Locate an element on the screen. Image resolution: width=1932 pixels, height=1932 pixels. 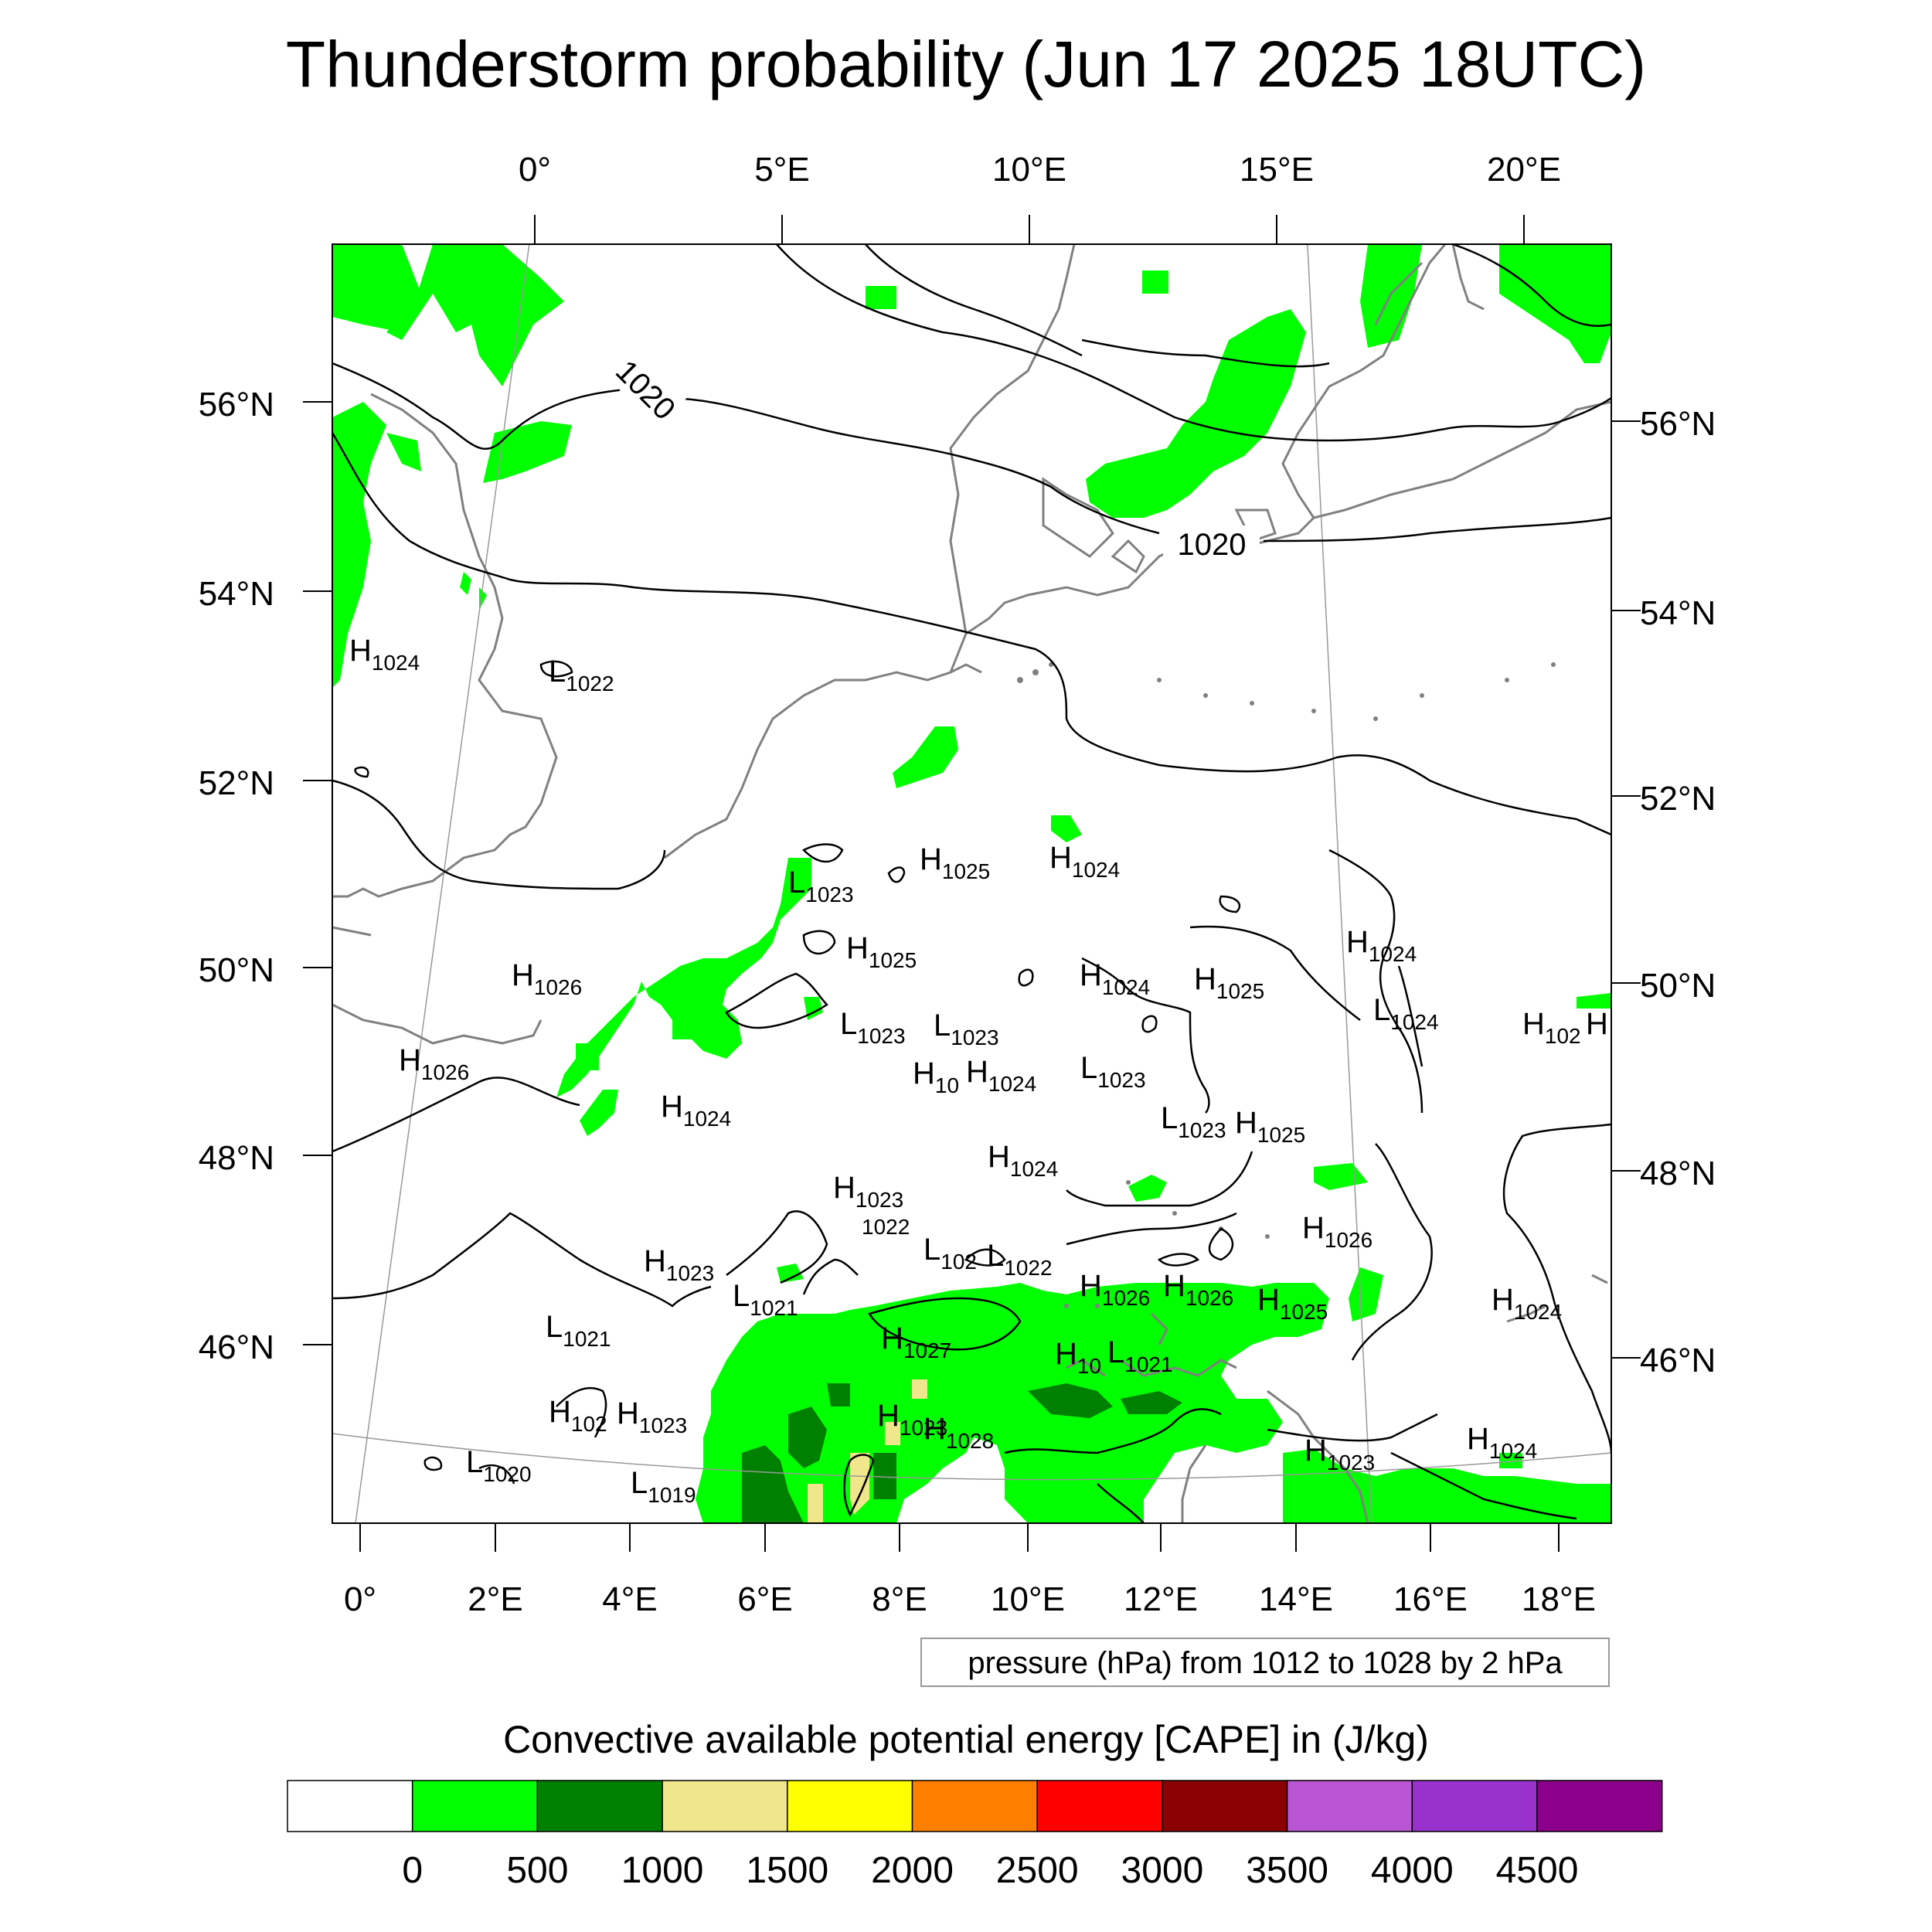
right-axis: 56°N 54°N 52°N 50°N 48°N 46°N is located at coordinates (1664, 892).